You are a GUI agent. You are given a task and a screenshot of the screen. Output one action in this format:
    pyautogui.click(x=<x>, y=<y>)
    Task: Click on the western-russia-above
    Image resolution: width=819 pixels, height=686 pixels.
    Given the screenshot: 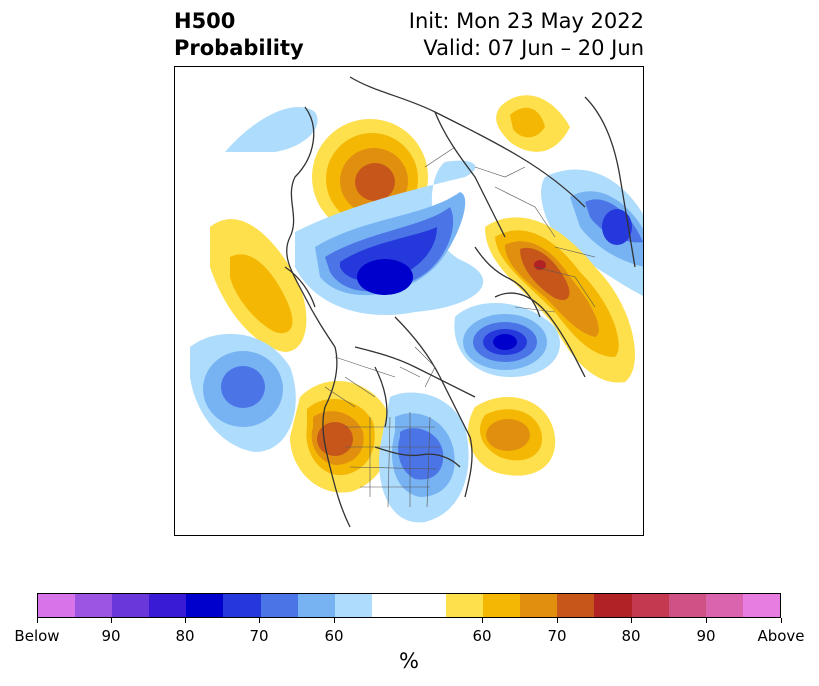 What is the action you would take?
    pyautogui.click(x=560, y=300)
    